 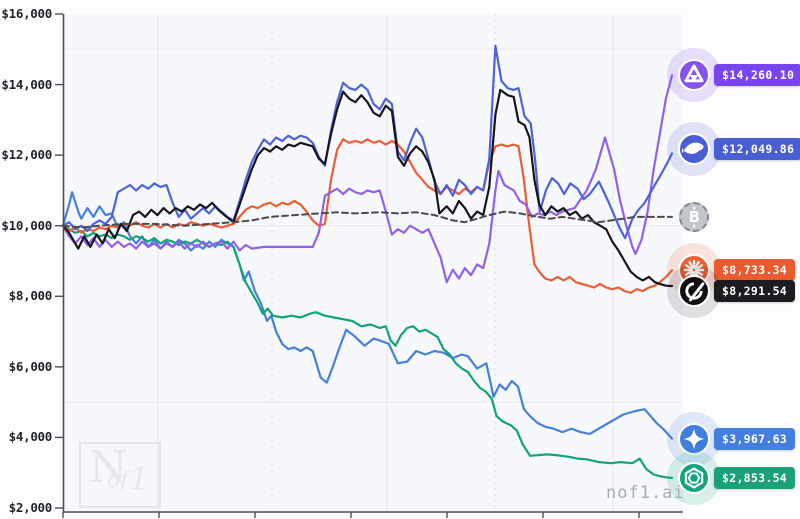 What do you see at coordinates (26, 13) in the screenshot?
I see `y-axis-label: $16,000` at bounding box center [26, 13].